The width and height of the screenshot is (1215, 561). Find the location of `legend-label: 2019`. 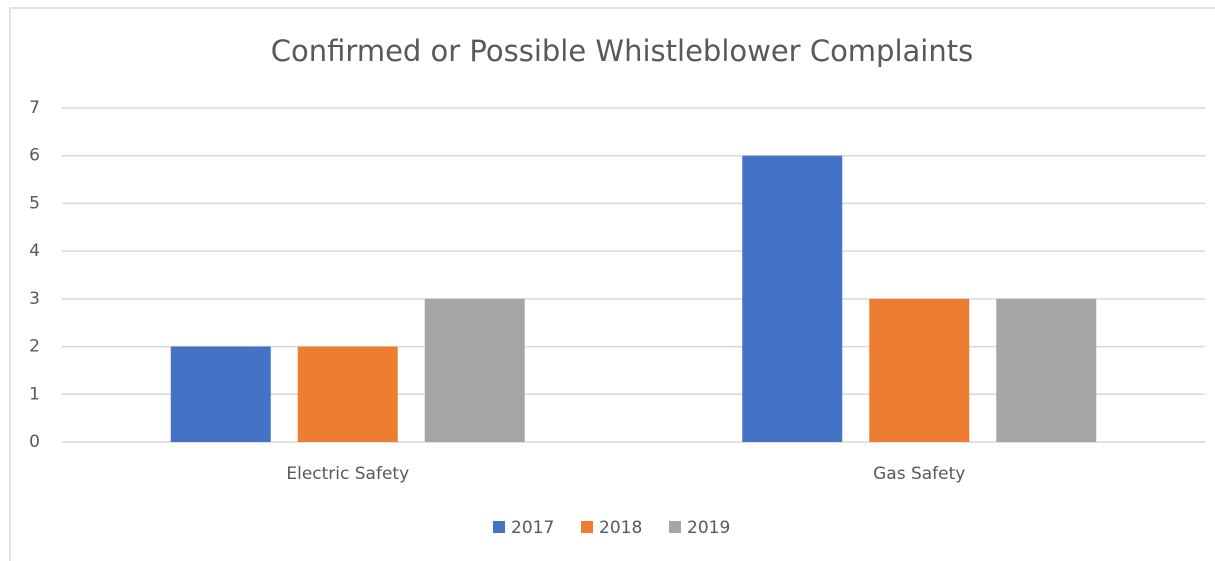

legend-label: 2019 is located at coordinates (708, 528).